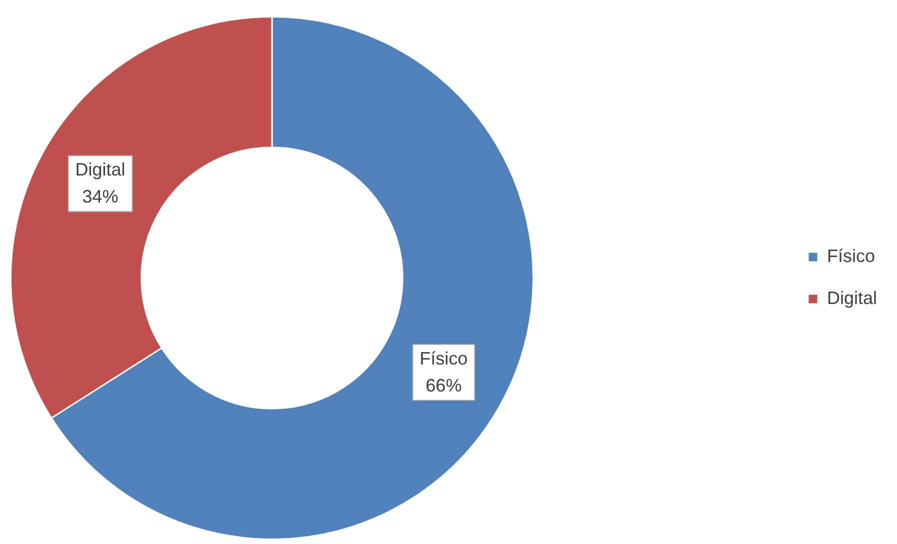 The image size is (897, 544). I want to click on legend-label: Físico, so click(850, 256).